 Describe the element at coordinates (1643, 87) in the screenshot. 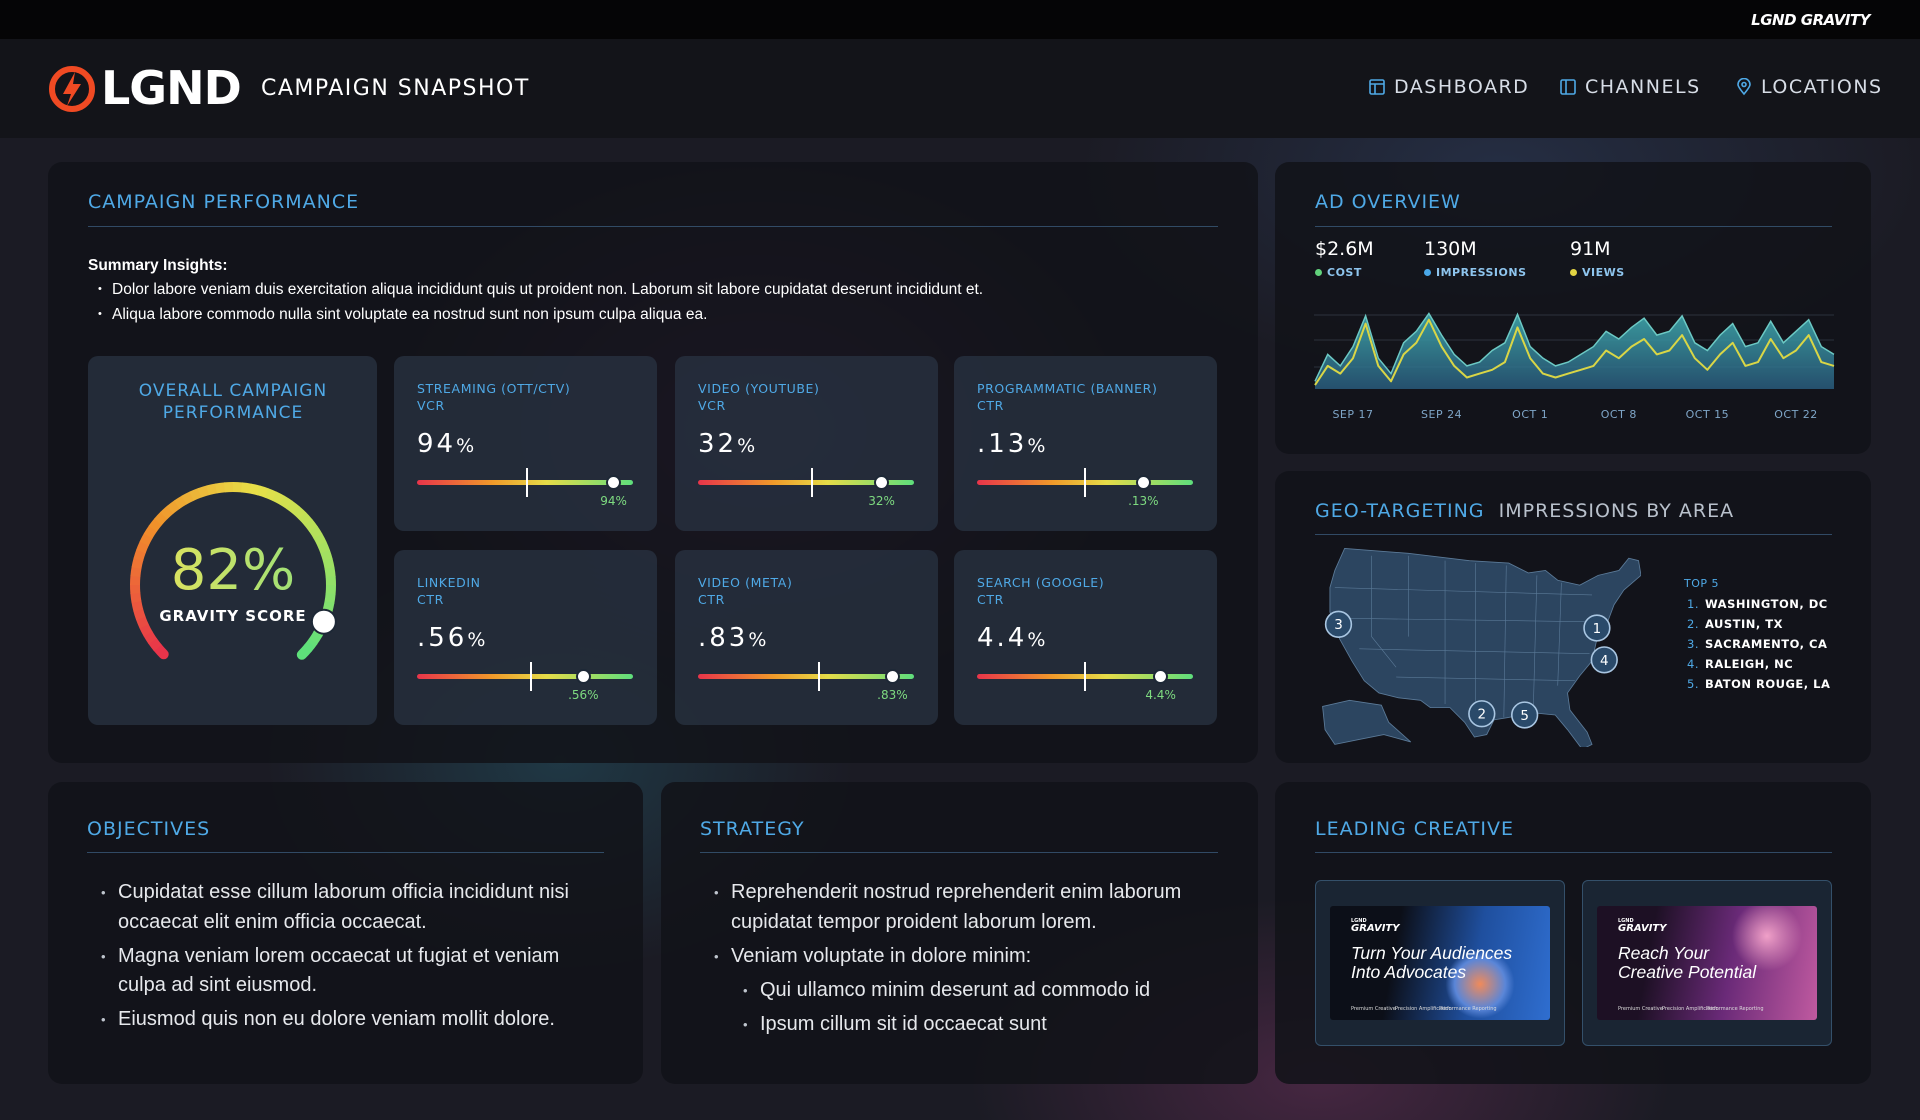

I see `nav-label: CHANNELS` at that location.